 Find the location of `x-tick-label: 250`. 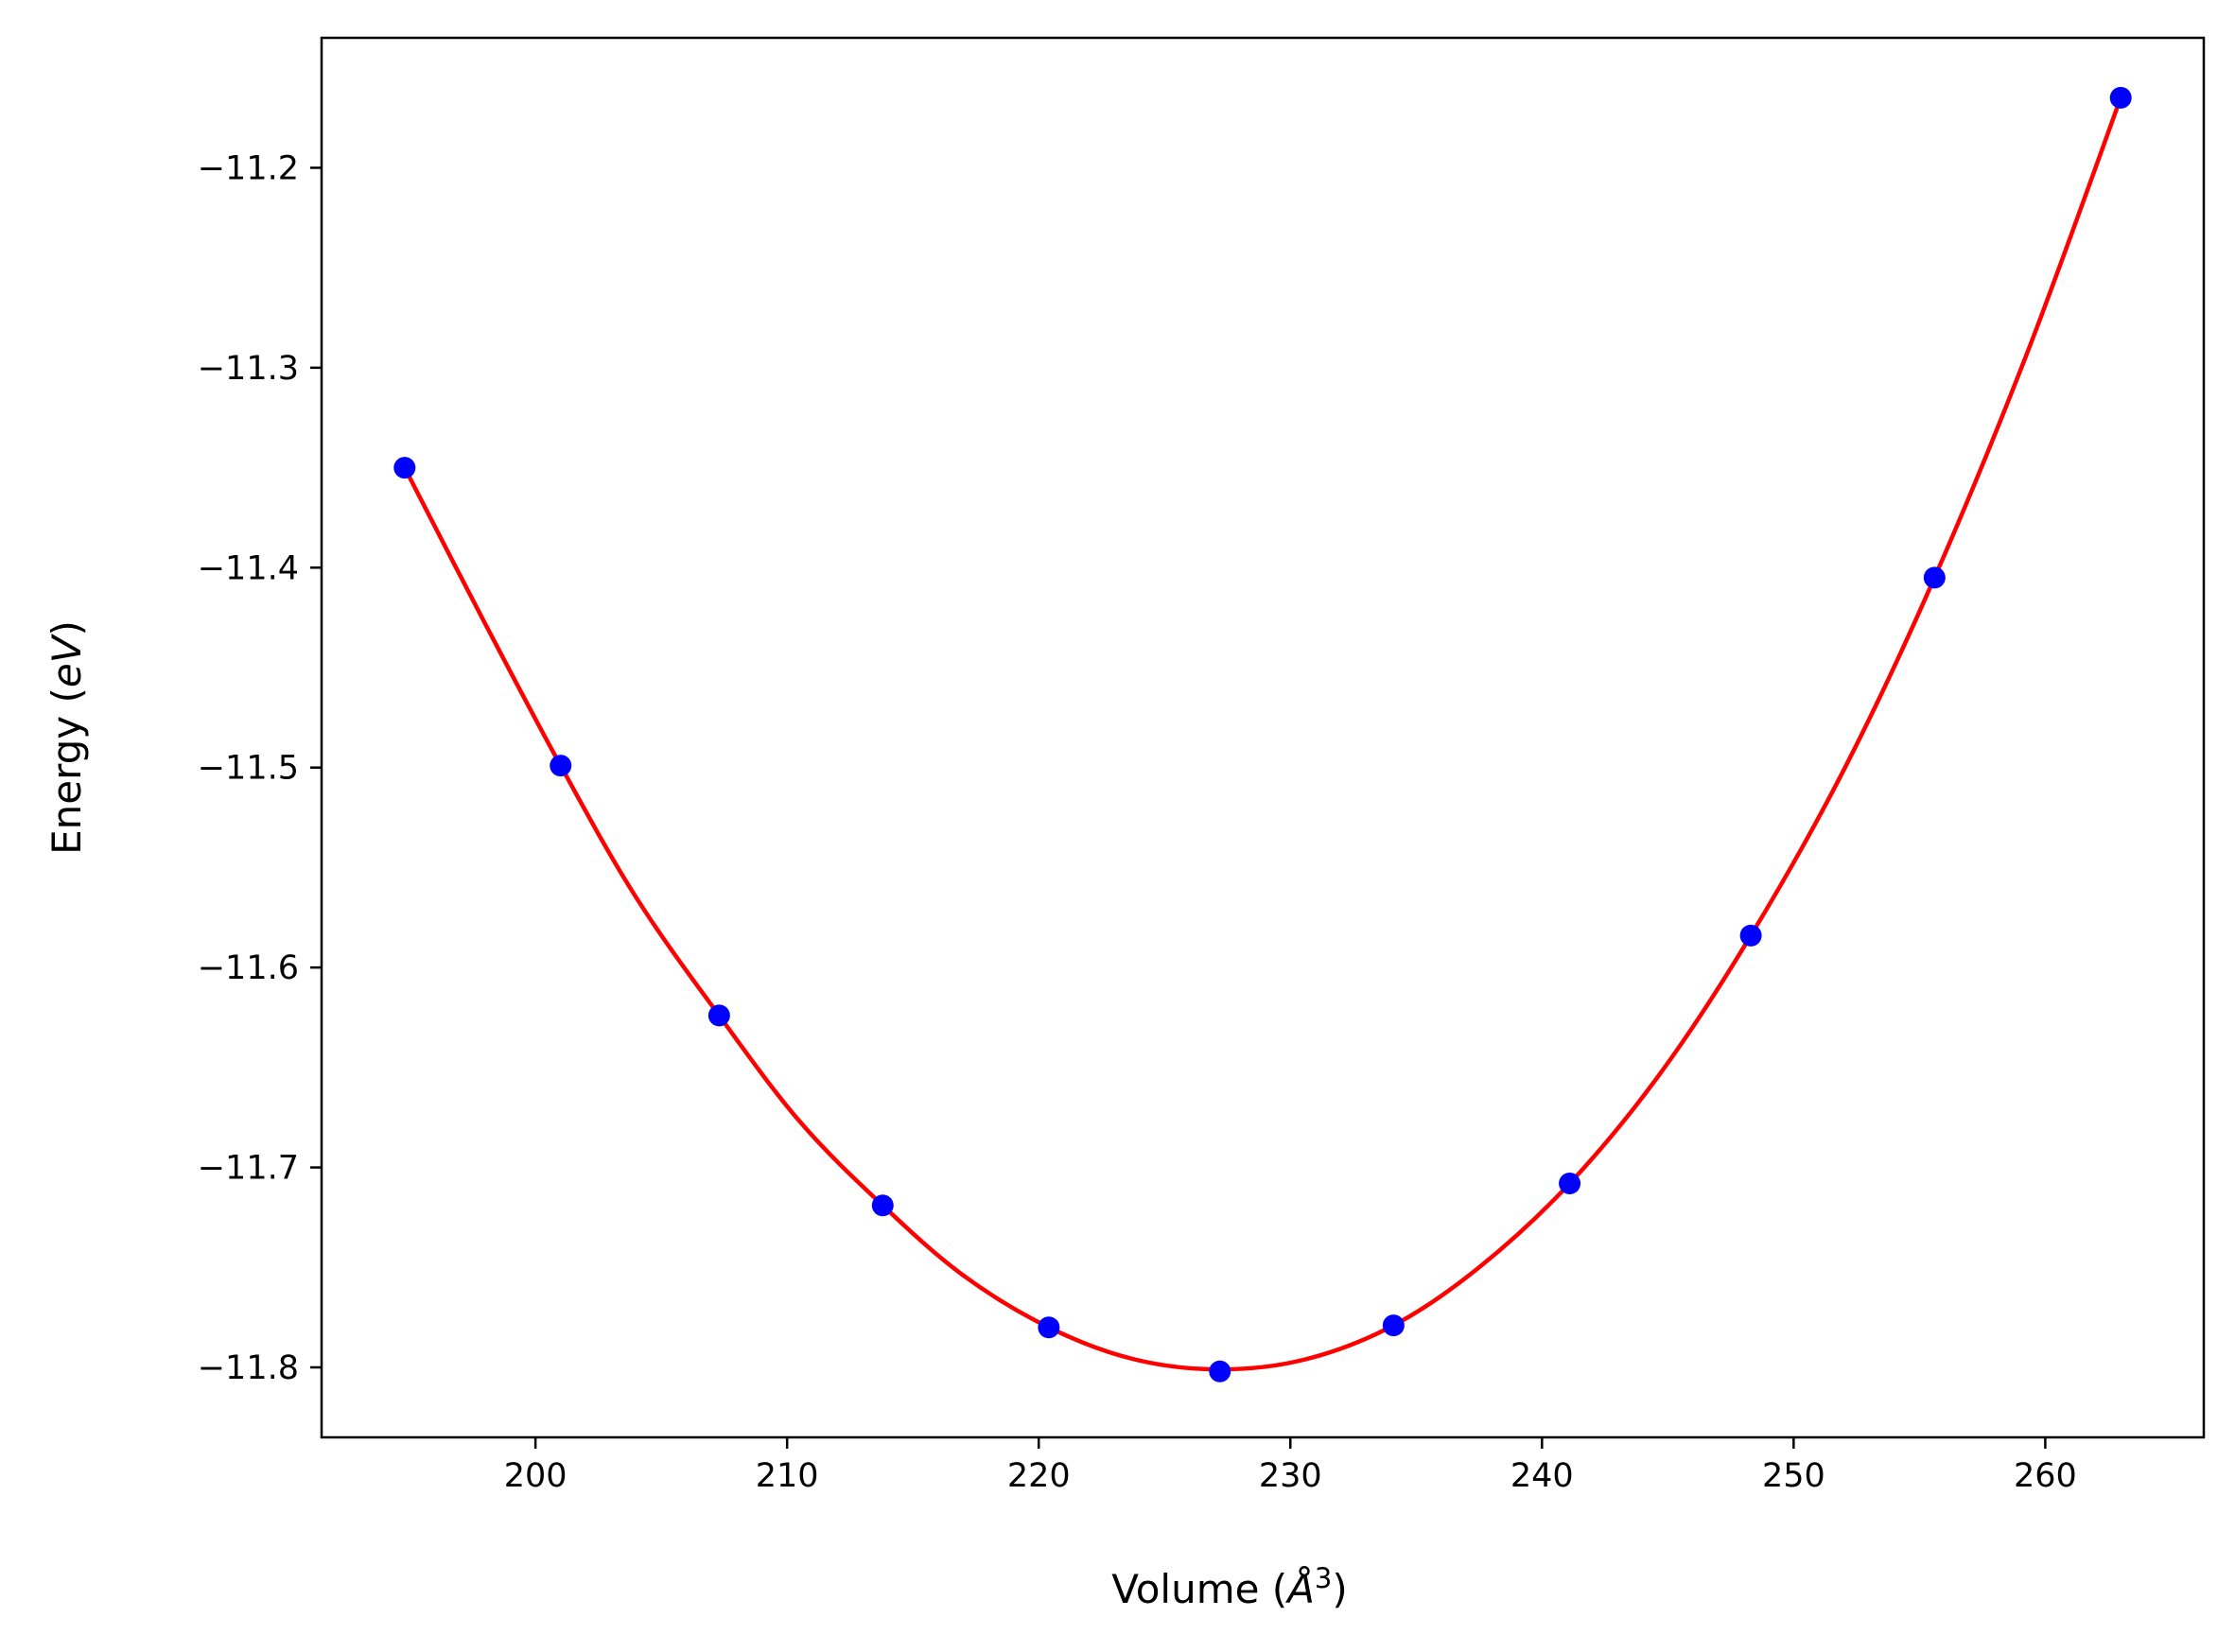

x-tick-label: 250 is located at coordinates (1793, 1476).